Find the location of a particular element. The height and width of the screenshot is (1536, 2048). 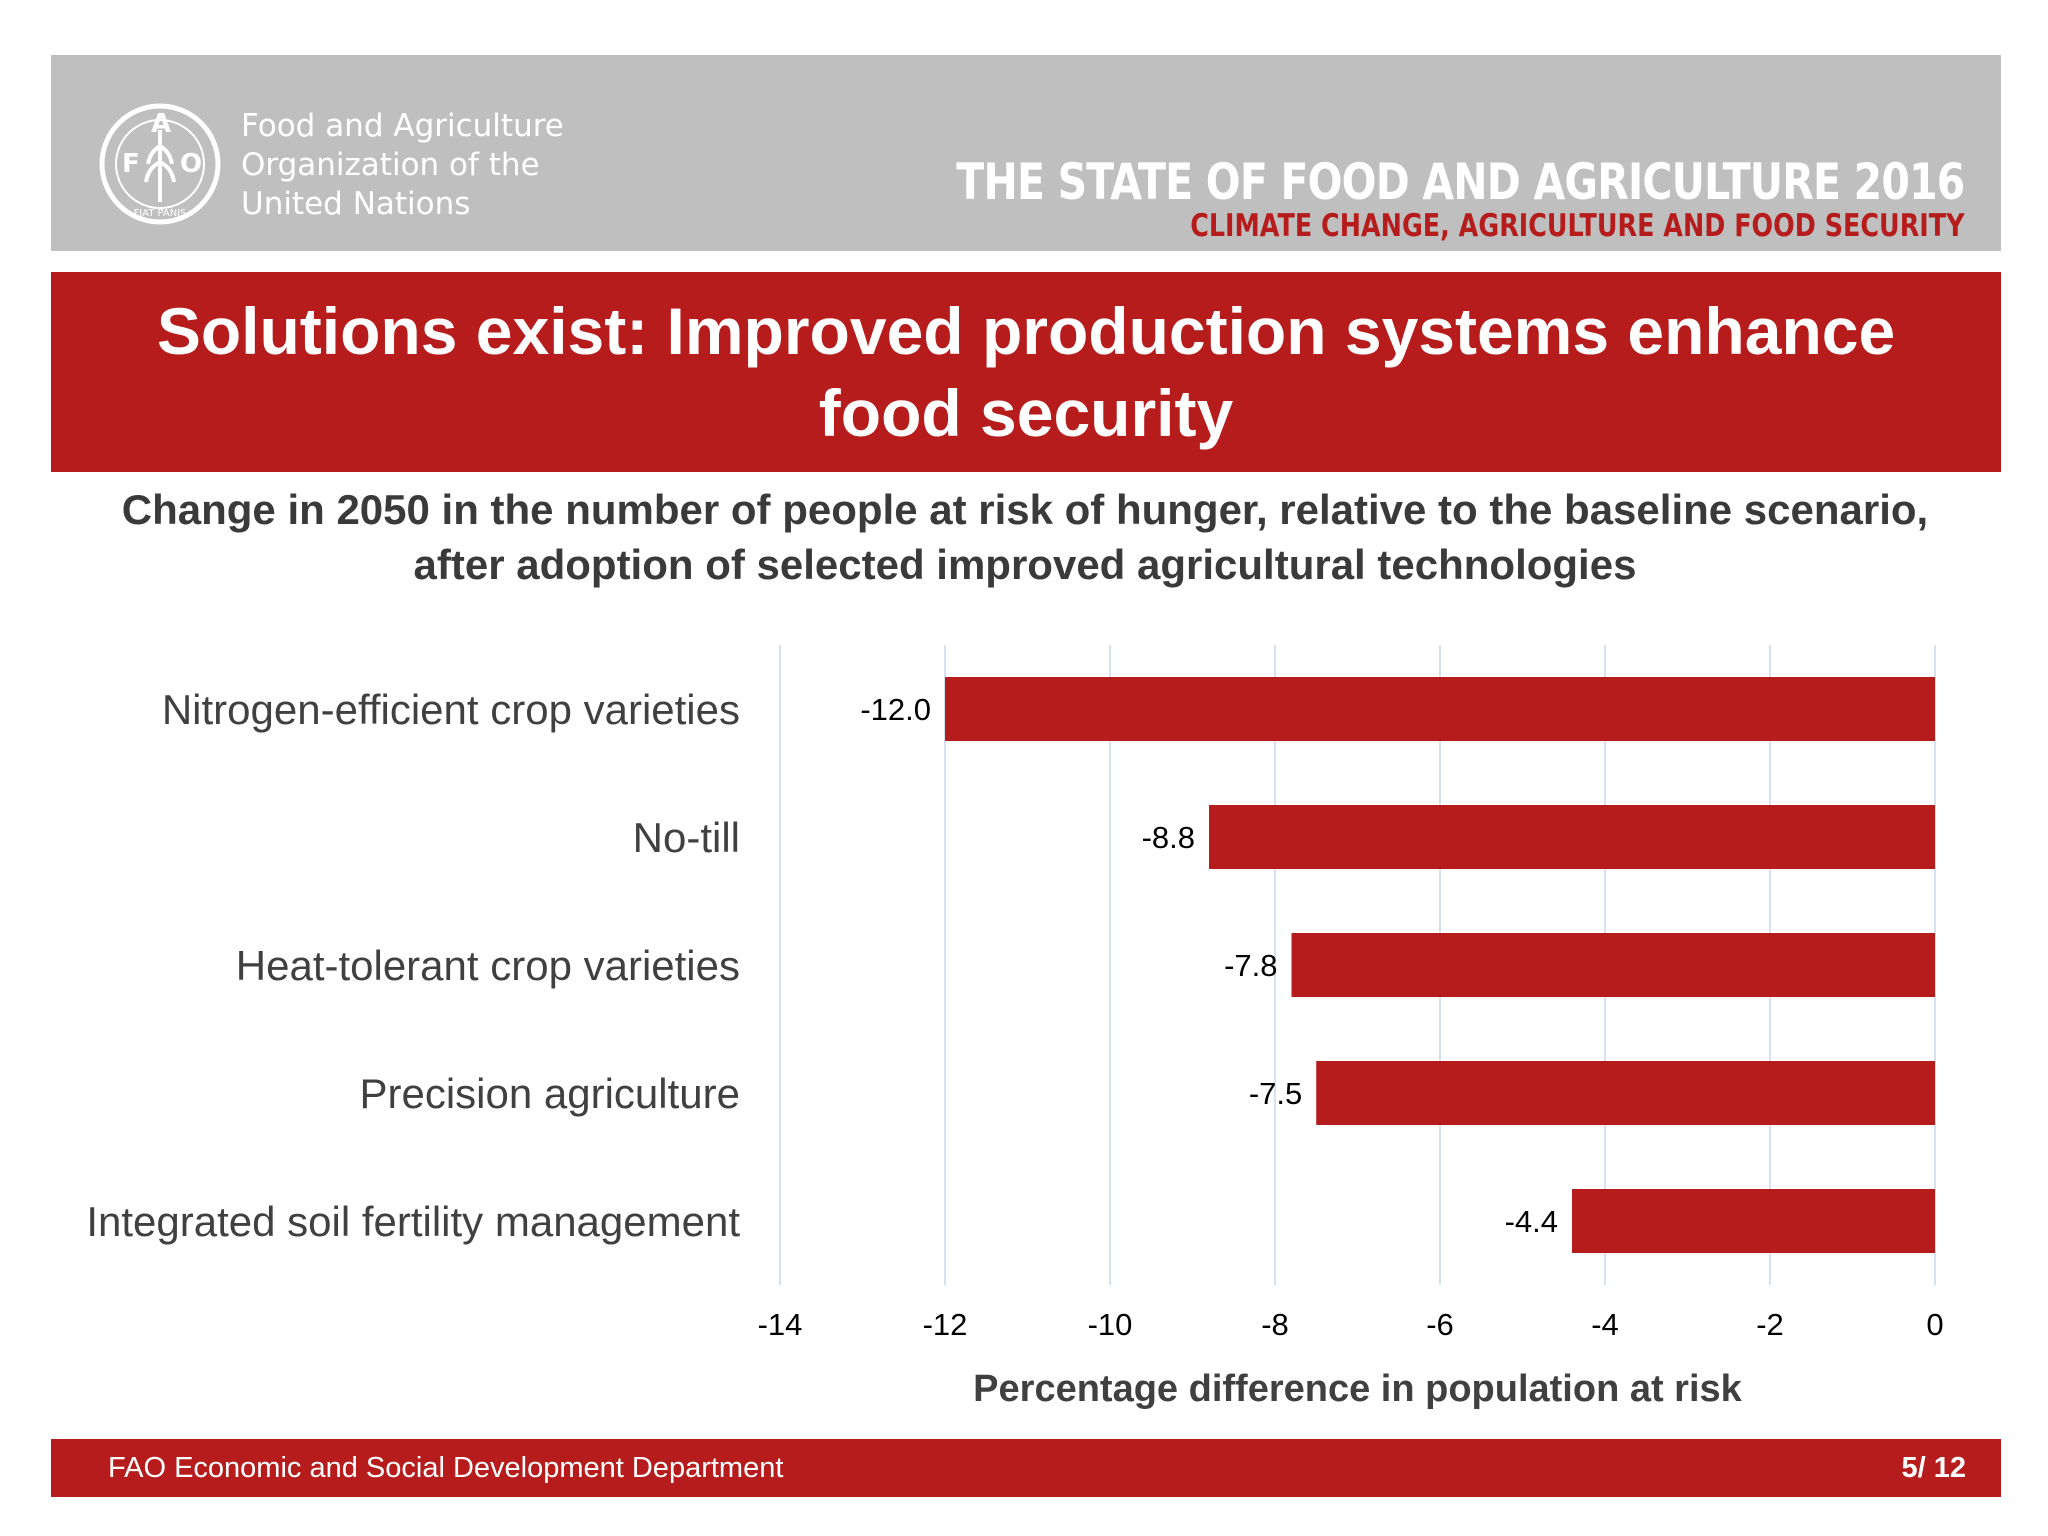

x-tick-label: -10 is located at coordinates (1110, 1324).